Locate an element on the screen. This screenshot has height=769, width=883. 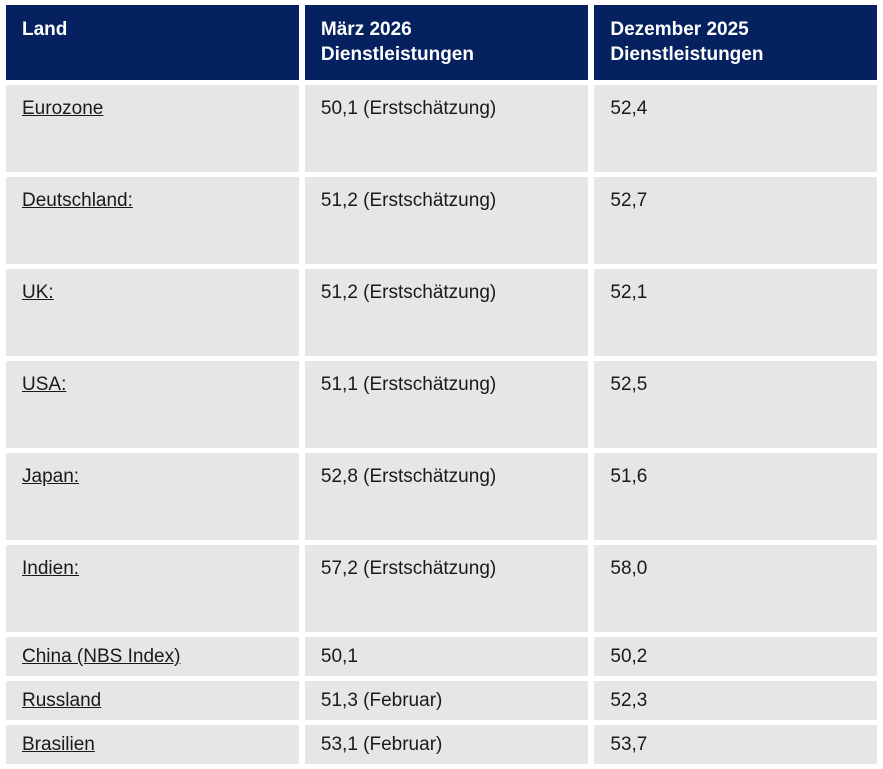
maerz-value-cell: 52,8 (Erstschätzung) is located at coordinates (446, 496).